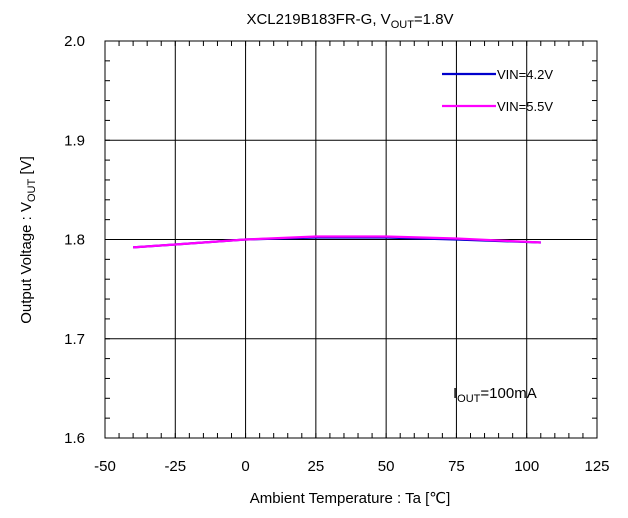  What do you see at coordinates (497, 90) in the screenshot?
I see `legend: VIN=4.2V VIN=5.5V` at bounding box center [497, 90].